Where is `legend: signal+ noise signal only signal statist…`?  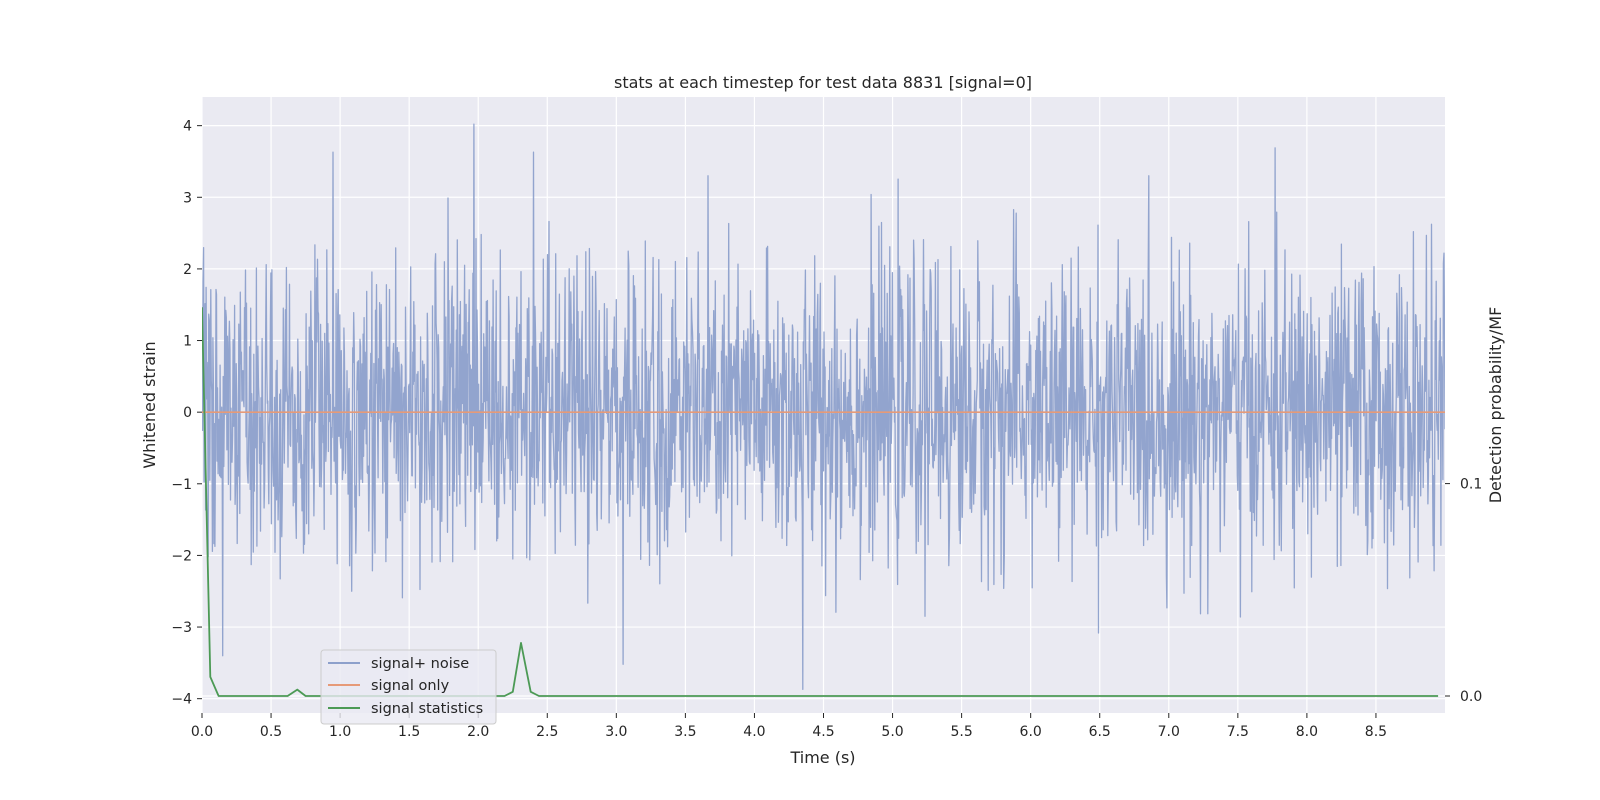
legend: signal+ noise signal only signal statist… is located at coordinates (408, 687).